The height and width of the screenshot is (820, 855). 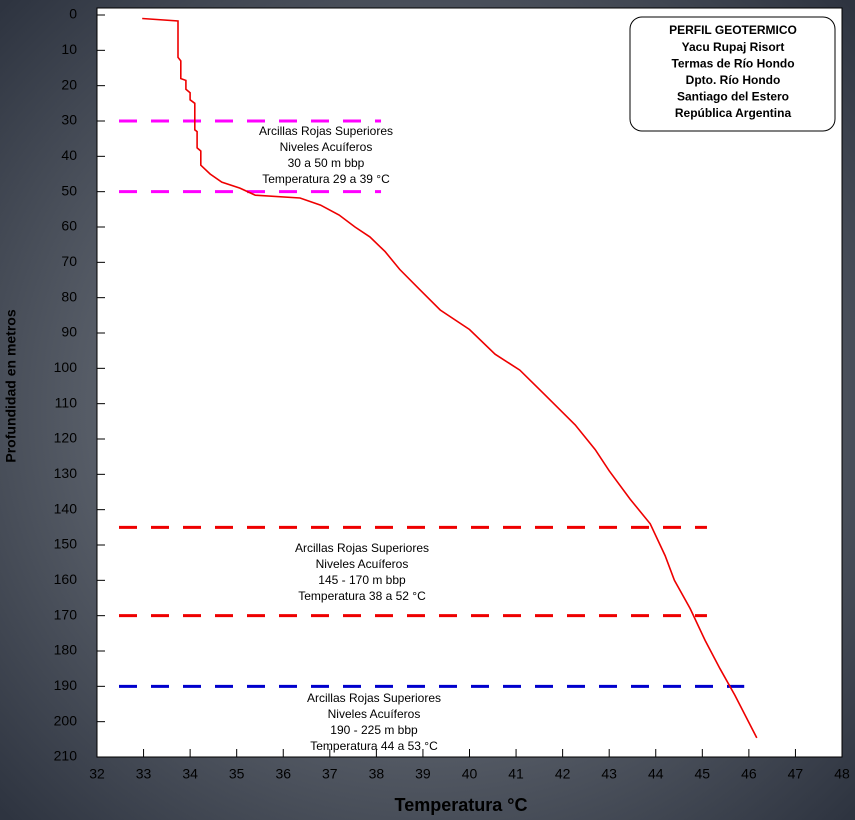 What do you see at coordinates (66, 650) in the screenshot?
I see `y-tick-label: 180` at bounding box center [66, 650].